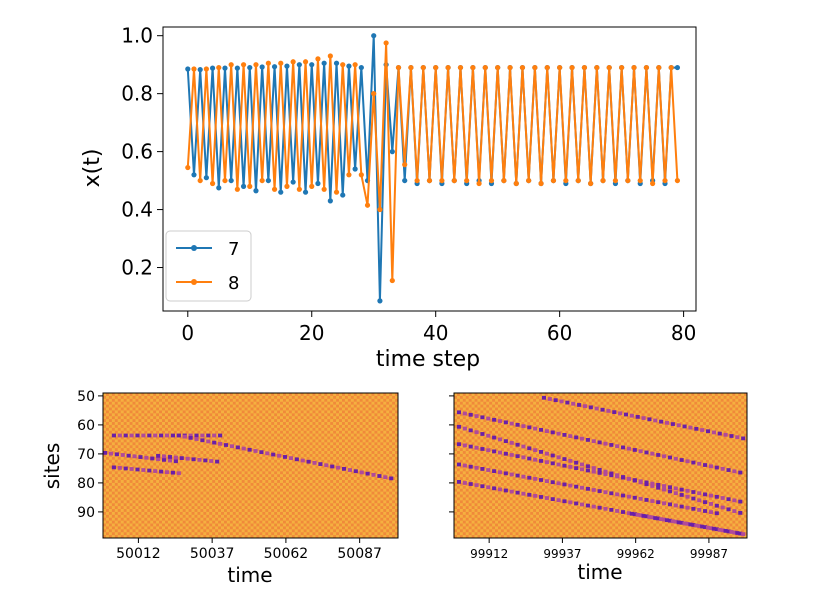  I want to click on data-point, so click(485, 67).